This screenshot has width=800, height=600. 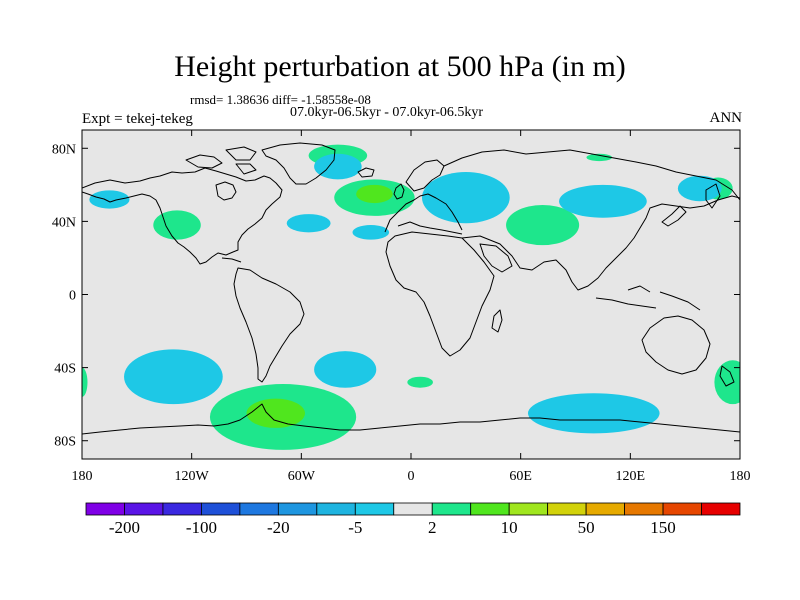 I want to click on coastline-arctic-islands, so click(x=221, y=160).